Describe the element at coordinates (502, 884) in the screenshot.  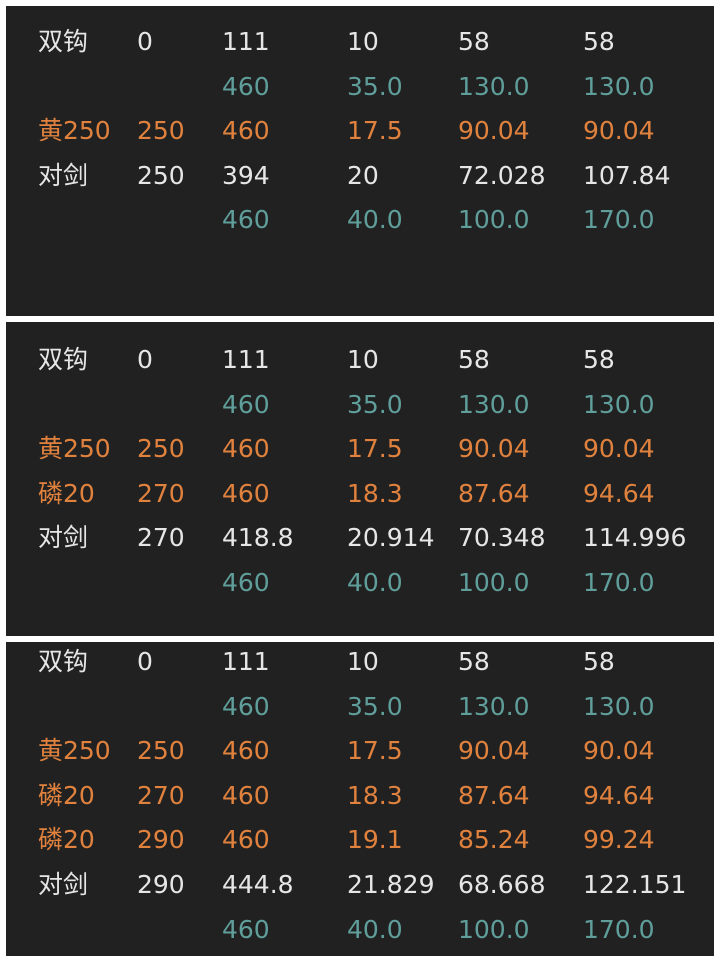
I see `cell-value: 68.668` at that location.